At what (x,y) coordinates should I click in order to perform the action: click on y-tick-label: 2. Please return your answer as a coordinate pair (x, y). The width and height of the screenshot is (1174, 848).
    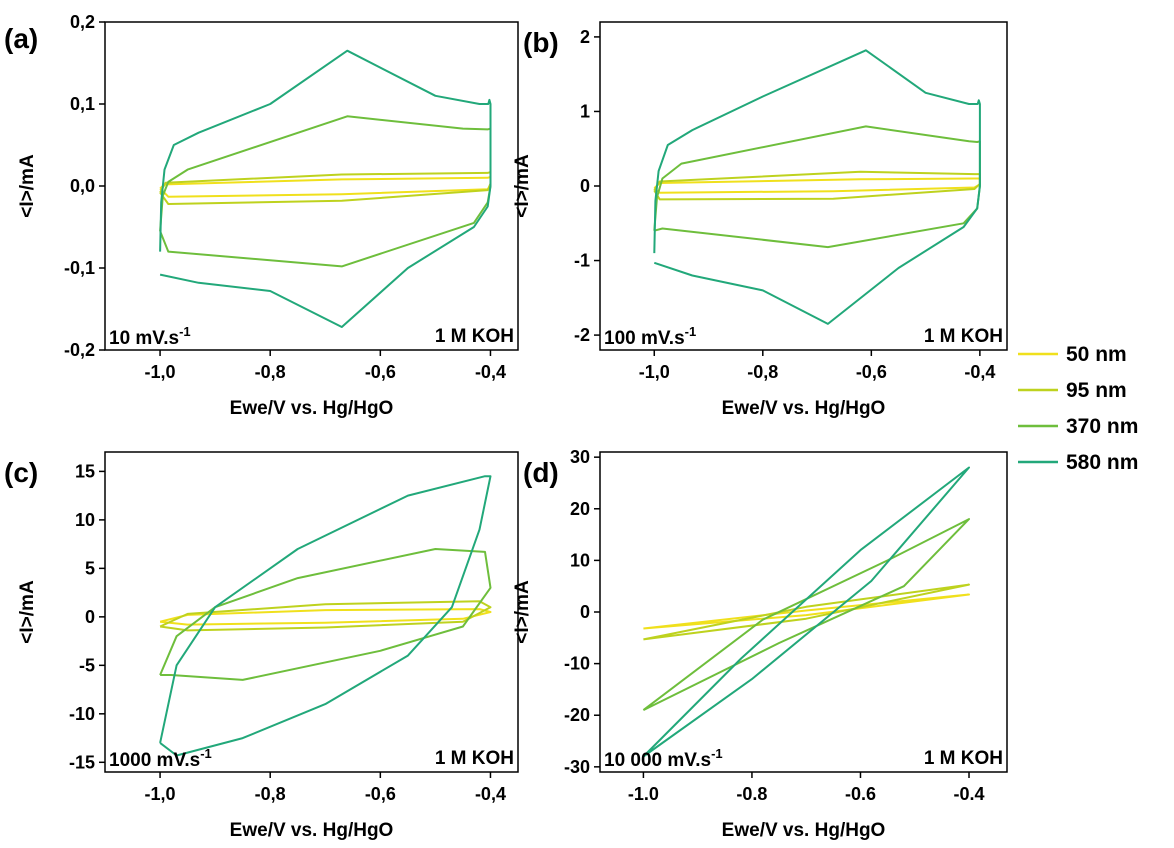
    Looking at the image, I should click on (585, 37).